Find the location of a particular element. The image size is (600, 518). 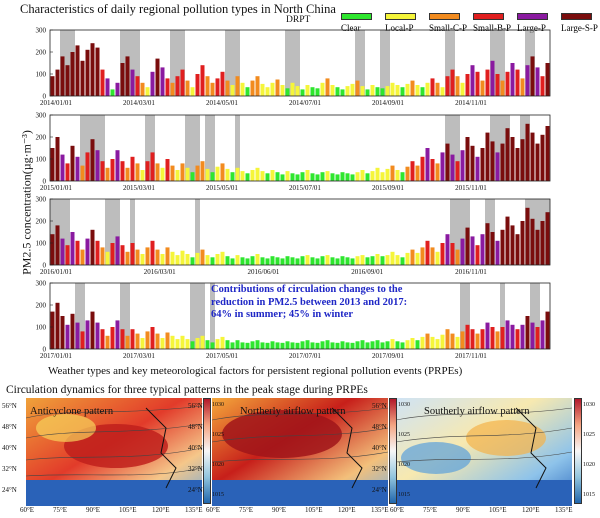

map-lon-label: 135°E is located at coordinates (380, 510).